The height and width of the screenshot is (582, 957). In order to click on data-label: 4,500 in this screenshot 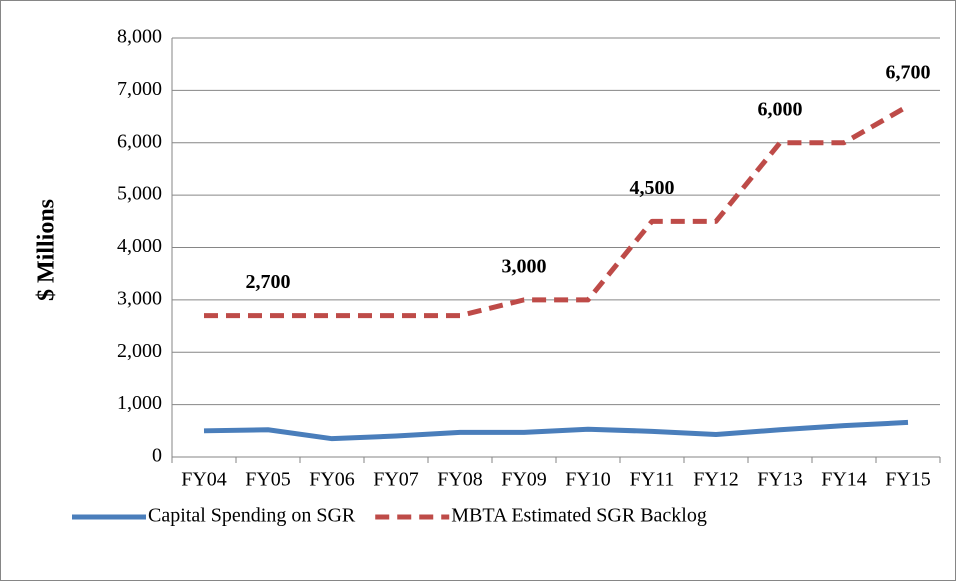, I will do `click(652, 188)`.